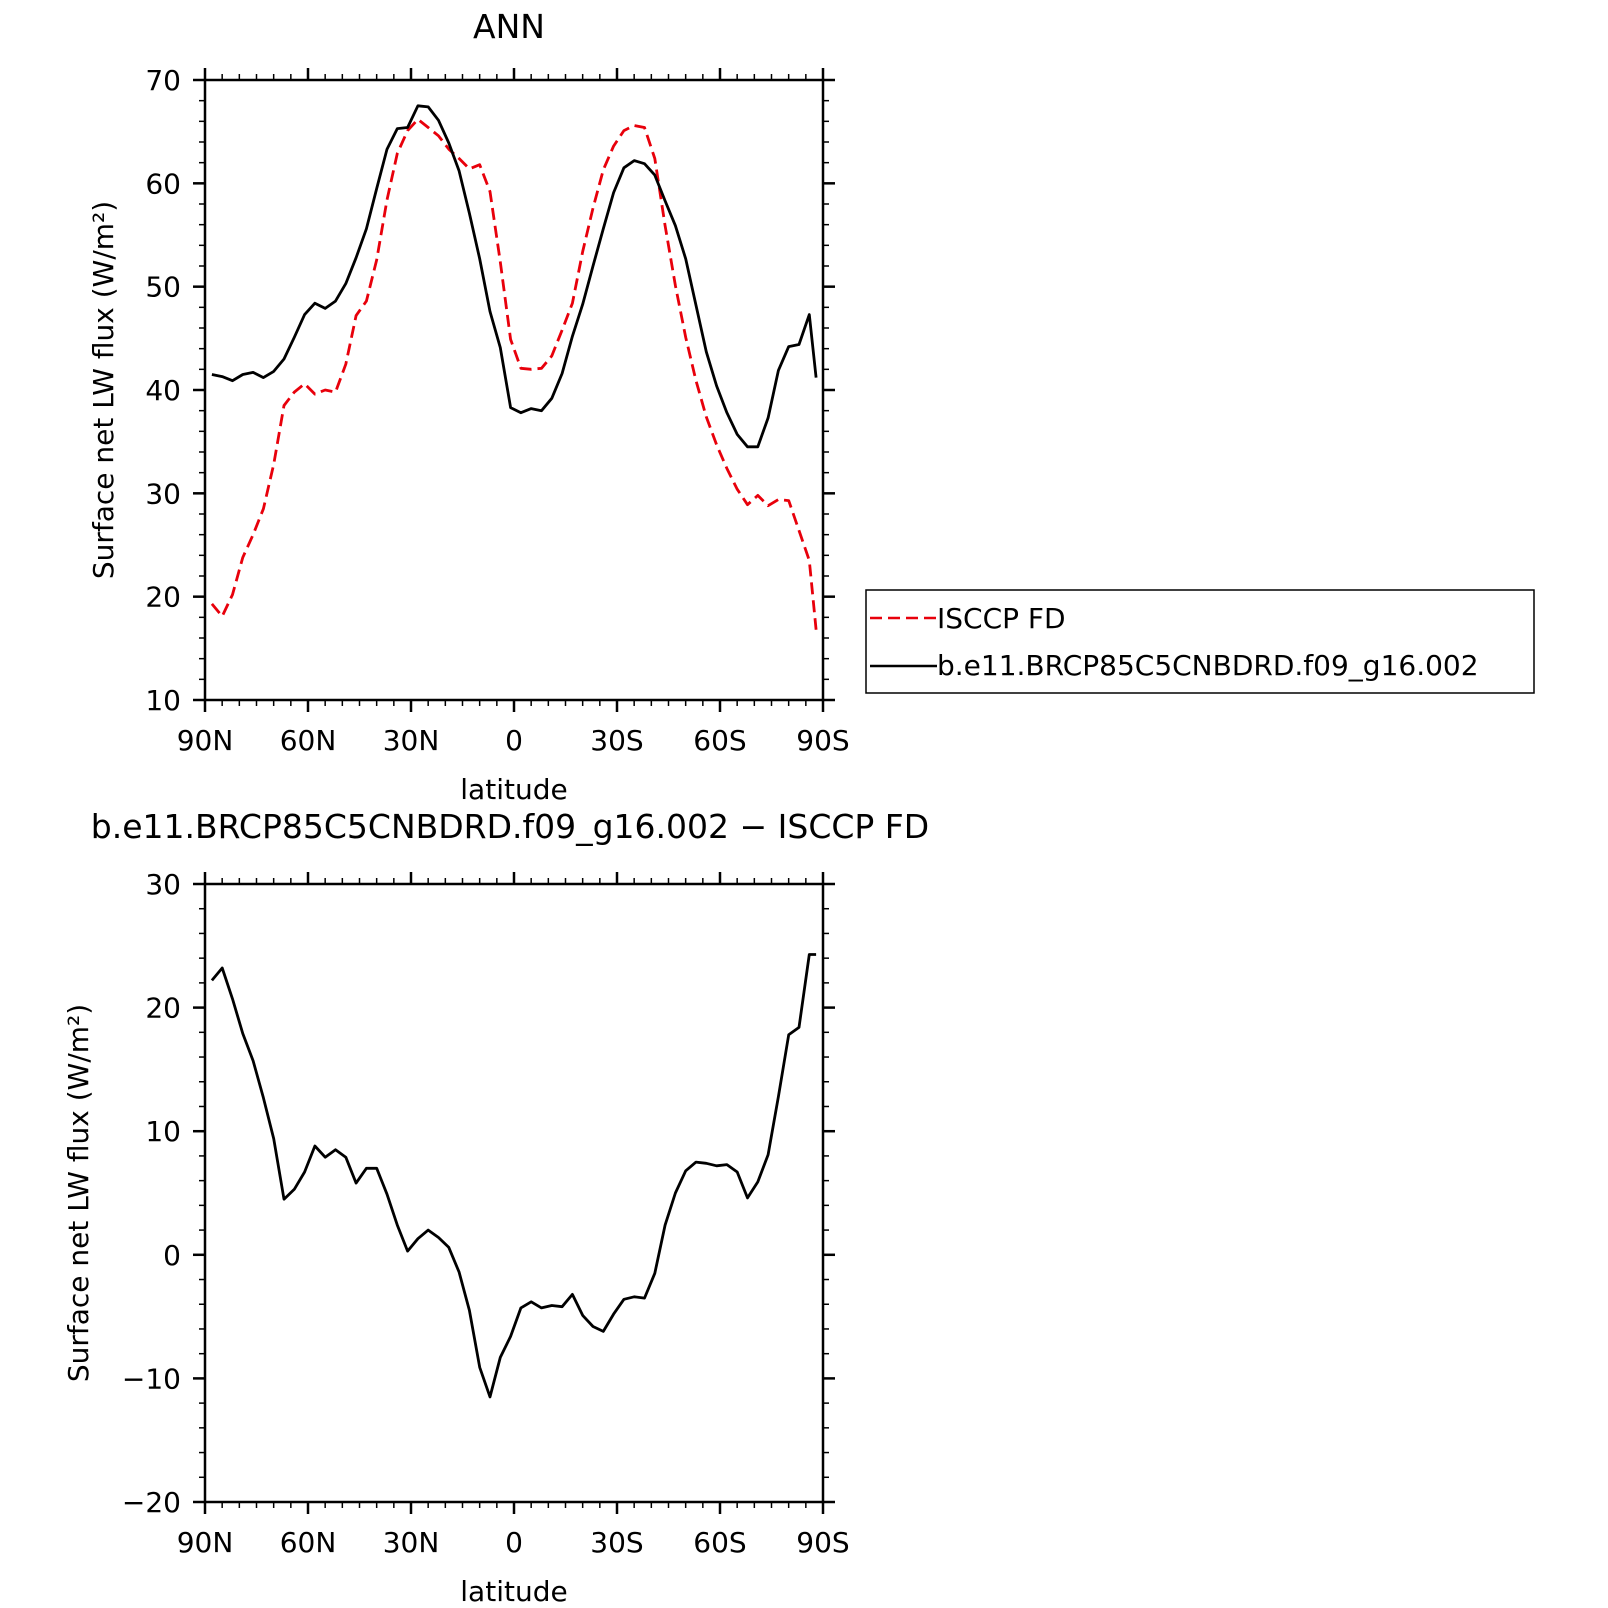 The height and width of the screenshot is (1608, 1608). I want to click on top-x-tick-label: 60S, so click(719, 740).